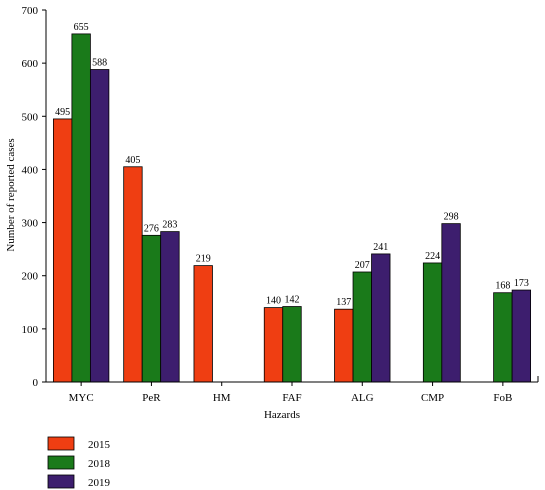 This screenshot has height=490, width=545. What do you see at coordinates (79, 462) in the screenshot?
I see `legend: 2015 2018 2019` at bounding box center [79, 462].